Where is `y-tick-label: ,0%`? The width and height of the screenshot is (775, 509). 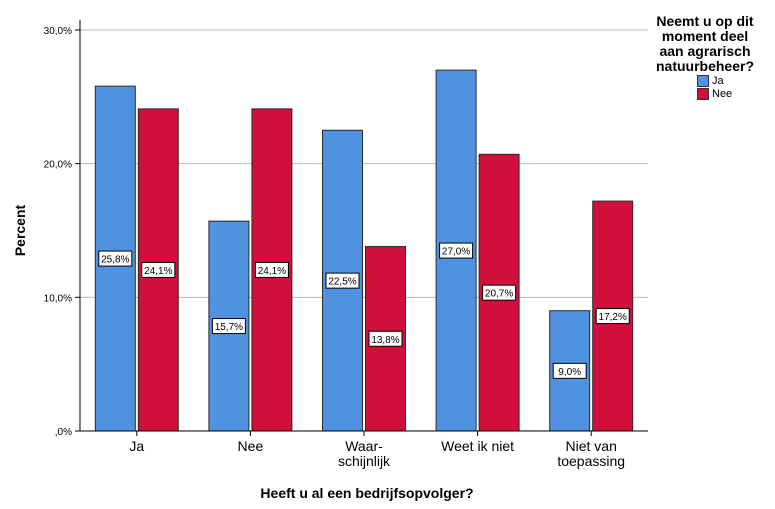 y-tick-label: ,0% is located at coordinates (63, 432).